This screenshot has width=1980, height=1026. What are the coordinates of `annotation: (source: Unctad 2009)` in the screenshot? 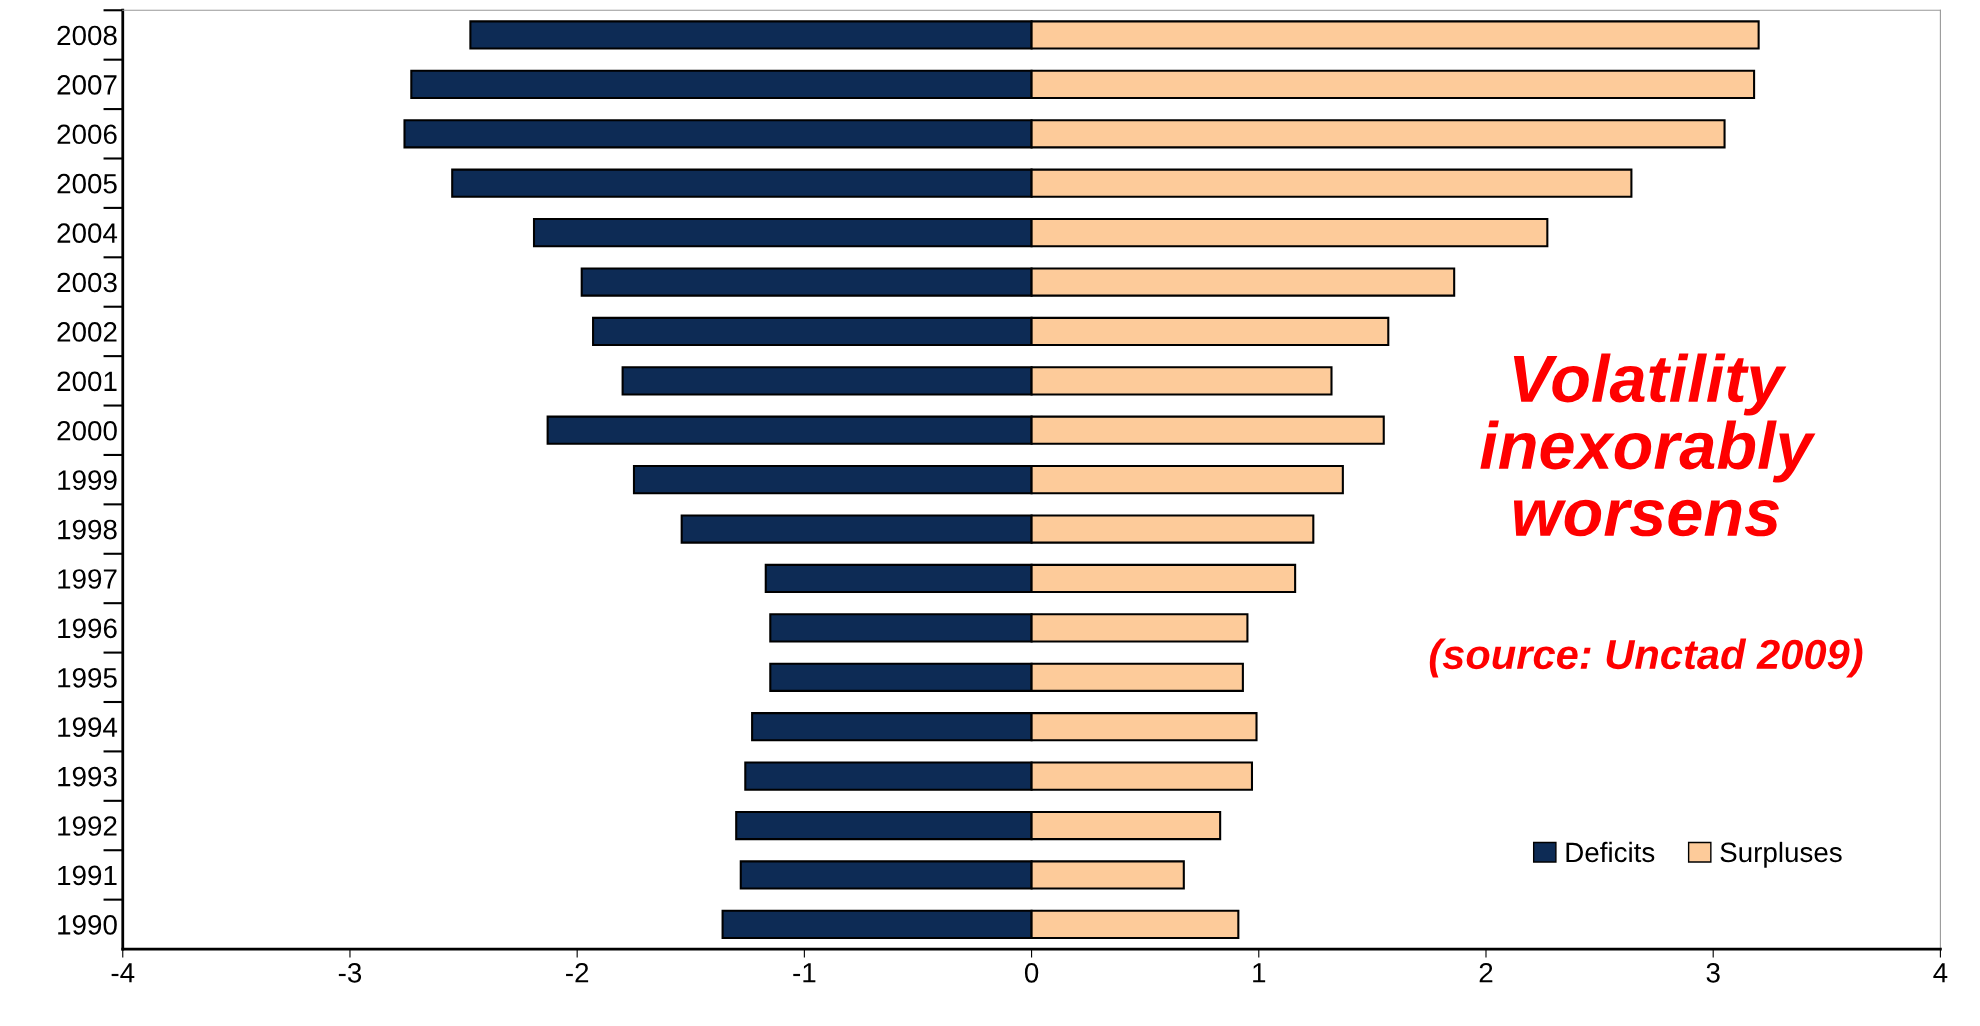 It's located at (1646, 658).